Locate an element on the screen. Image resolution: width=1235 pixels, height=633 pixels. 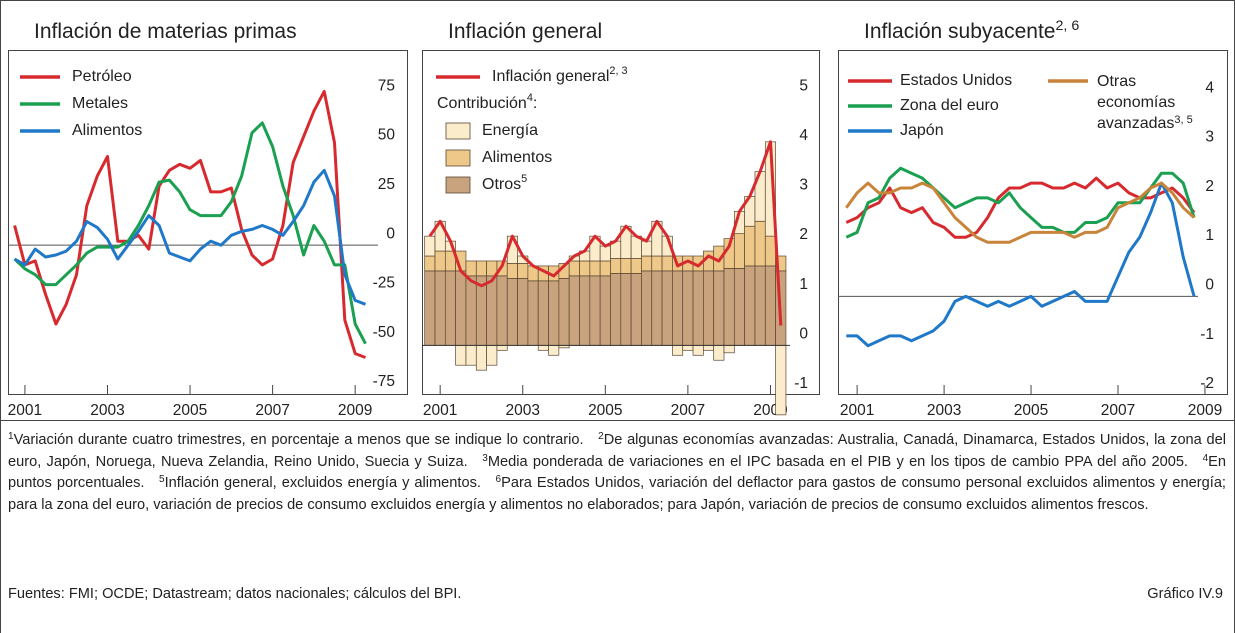
legend-label-sup: 3, 5 is located at coordinates (1183, 120).